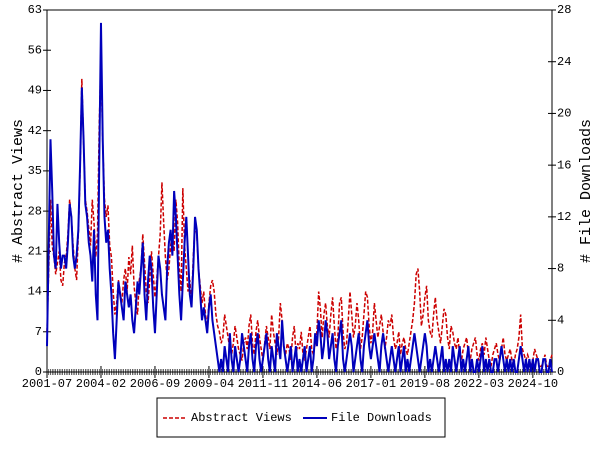 Image resolution: width=600 pixels, height=450 pixels. Describe the element at coordinates (564, 62) in the screenshot. I see `y2-tick-label: 24` at that location.